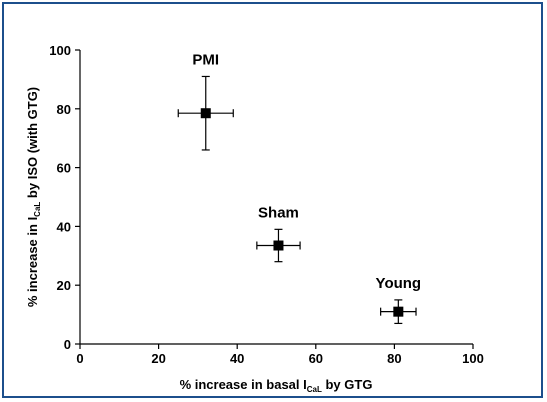 This screenshot has height=402, width=547. Describe the element at coordinates (205, 101) in the screenshot. I see `data-point-pmi: PMI` at that location.